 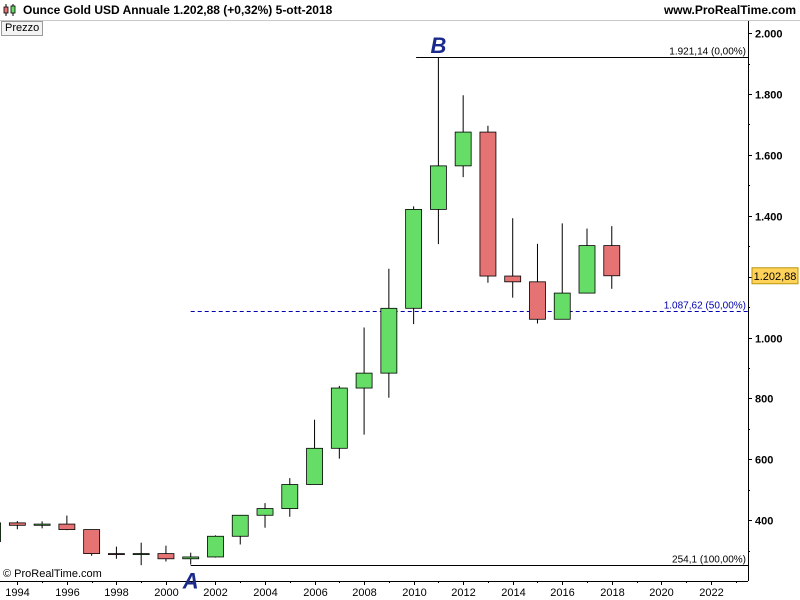 I want to click on x-tick-label: 1998, so click(x=116, y=593).